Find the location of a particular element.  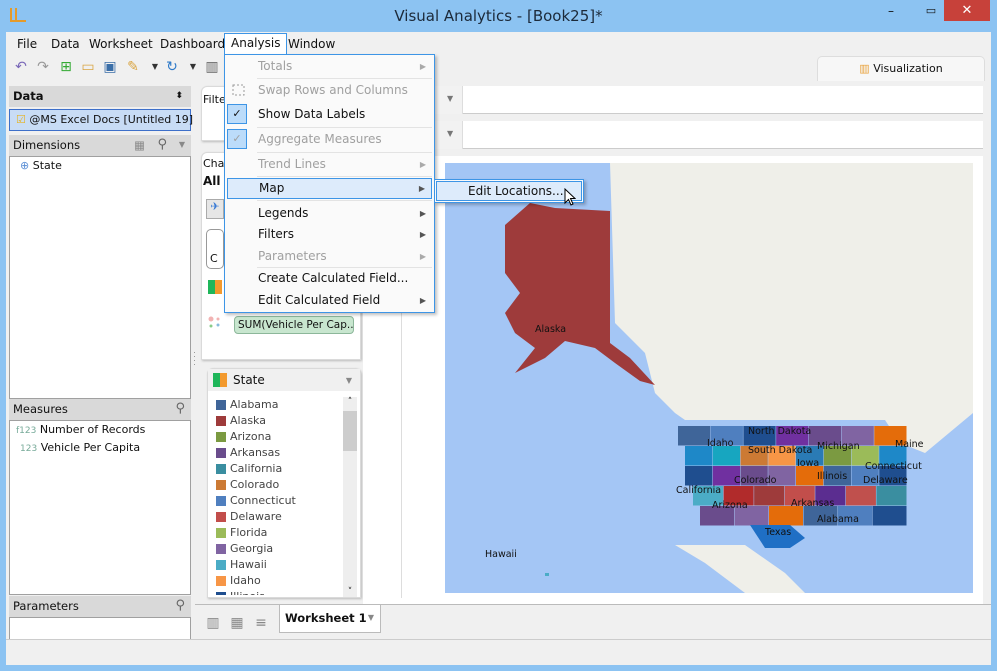

sheet-list-icon: ≡ is located at coordinates (261, 623).